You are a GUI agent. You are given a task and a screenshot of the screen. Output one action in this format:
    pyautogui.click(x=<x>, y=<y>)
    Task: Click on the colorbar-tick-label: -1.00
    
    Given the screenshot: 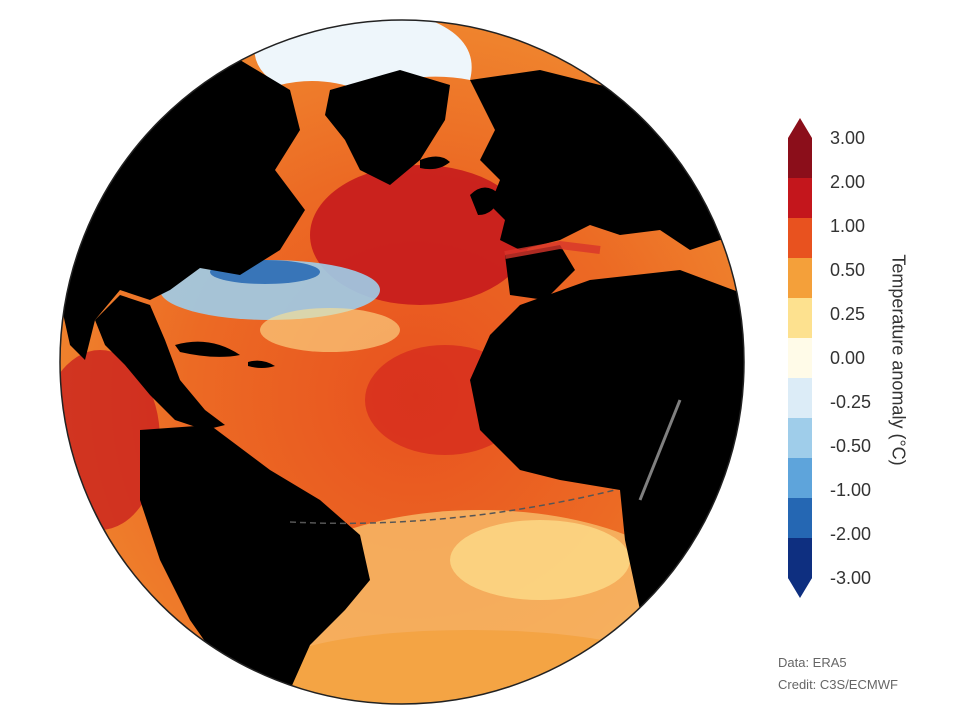 What is the action you would take?
    pyautogui.click(x=851, y=490)
    